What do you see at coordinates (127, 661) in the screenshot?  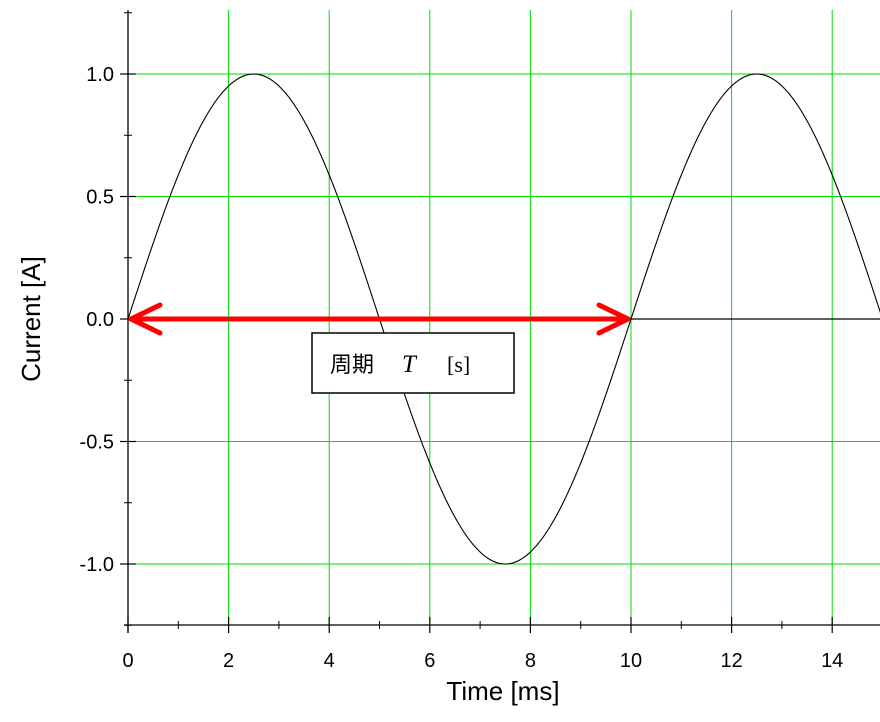 I see `x-tick-label: 0` at bounding box center [127, 661].